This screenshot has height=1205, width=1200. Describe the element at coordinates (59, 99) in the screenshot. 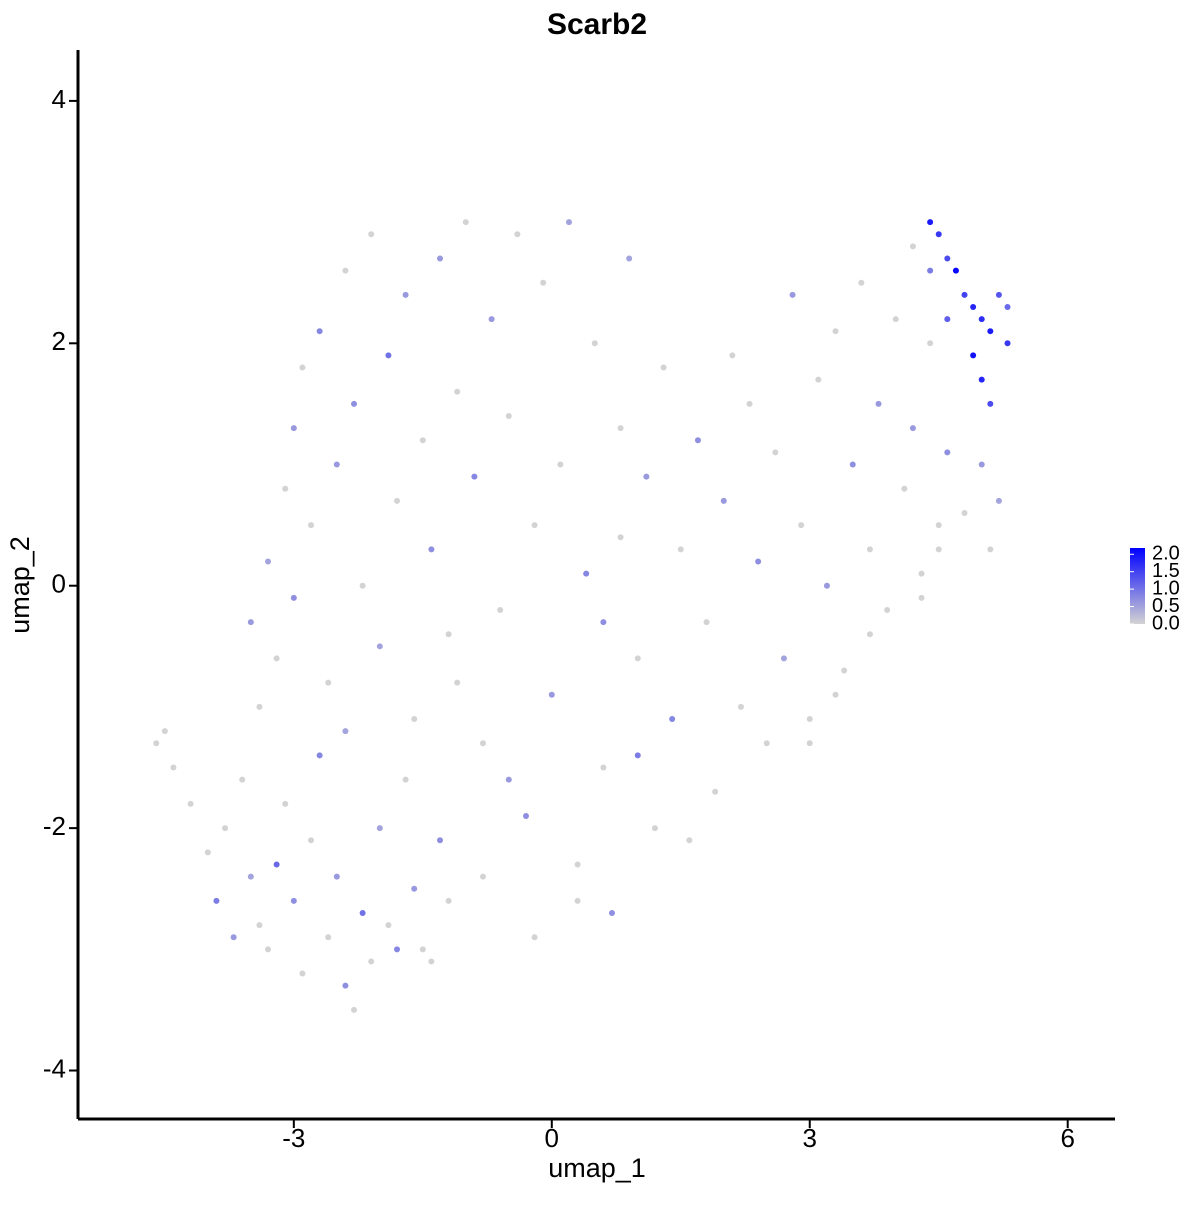

I see `y-tick-label: 4` at that location.